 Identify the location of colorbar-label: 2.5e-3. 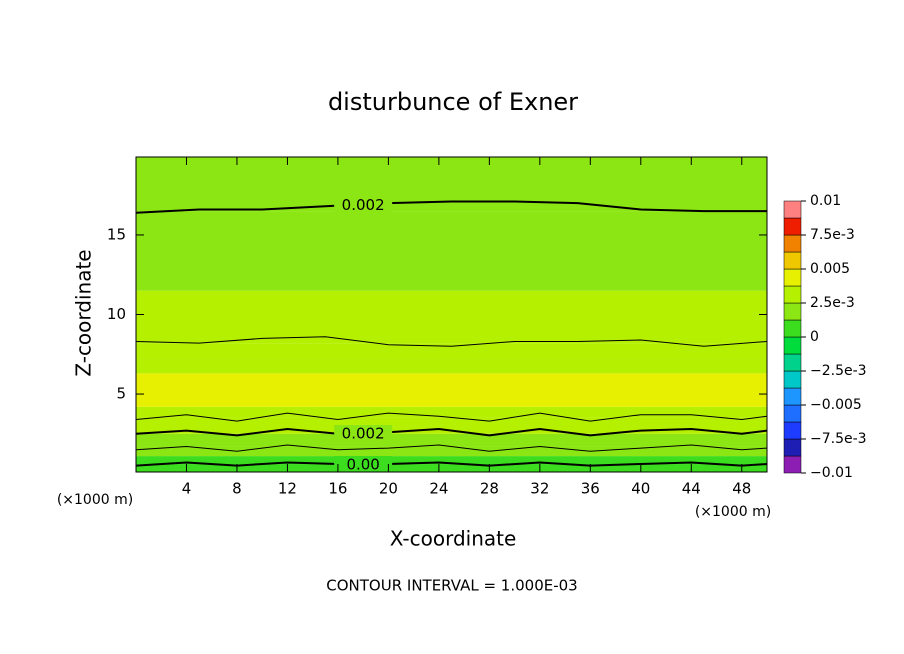
(832, 303).